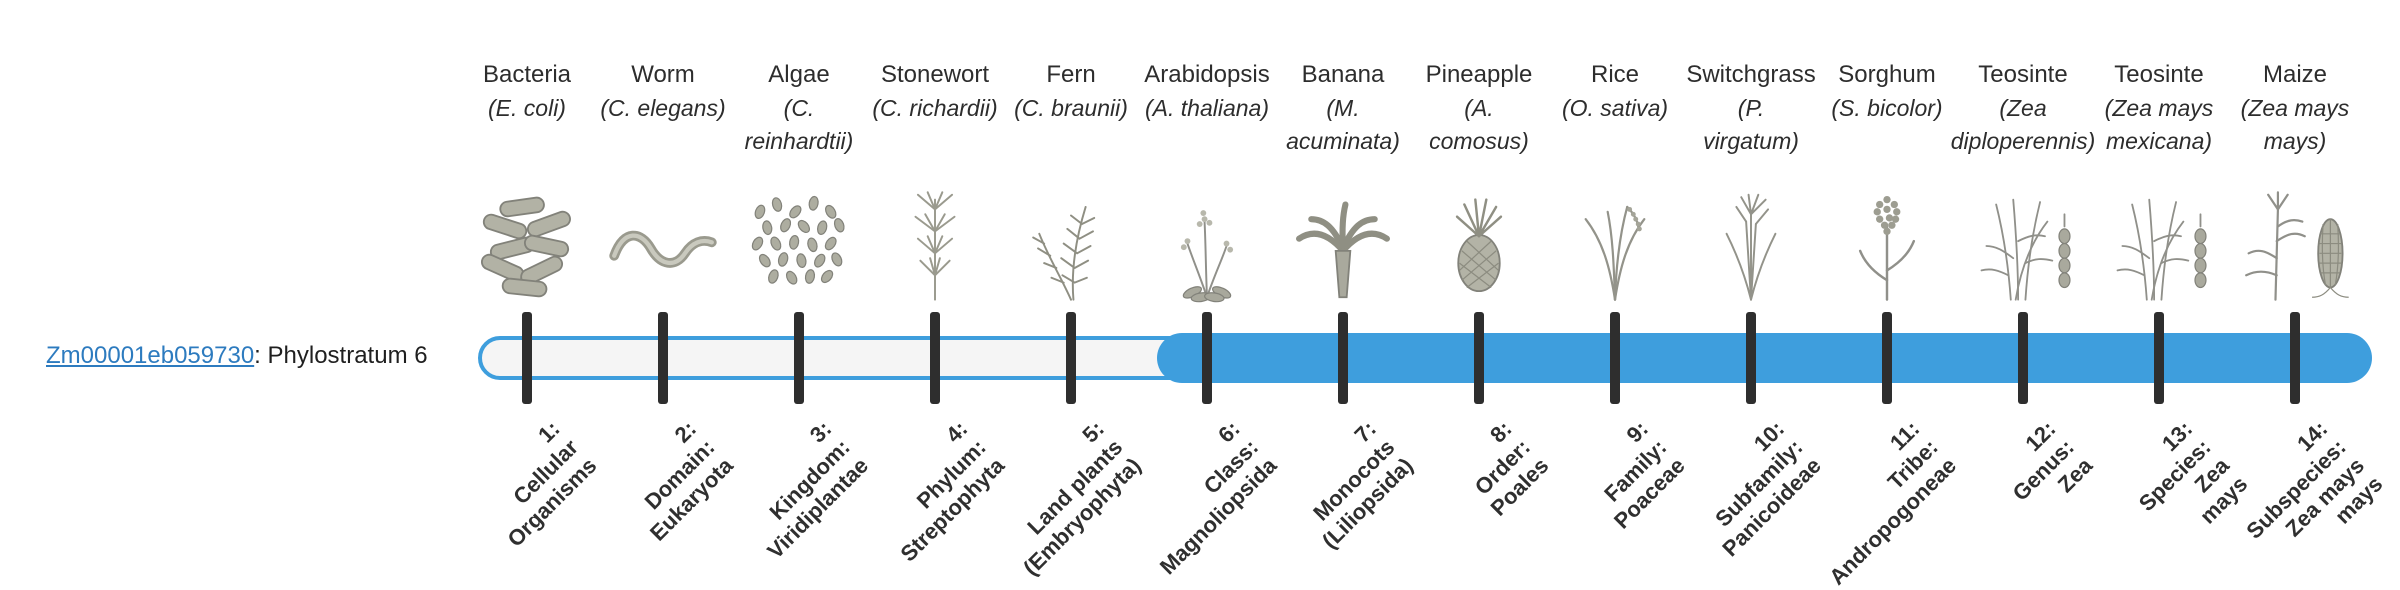 The height and width of the screenshot is (590, 2400). Describe the element at coordinates (1615, 91) in the screenshot. I see `organism-header-rice: Rice (O. sativa)` at that location.